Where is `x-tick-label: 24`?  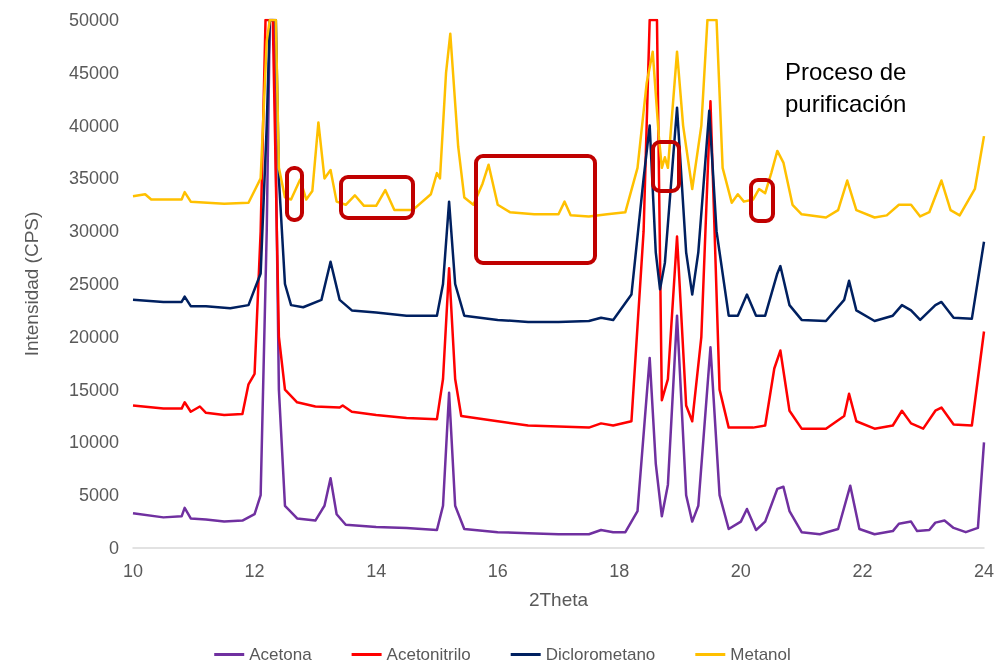 x-tick-label: 24 is located at coordinates (984, 571).